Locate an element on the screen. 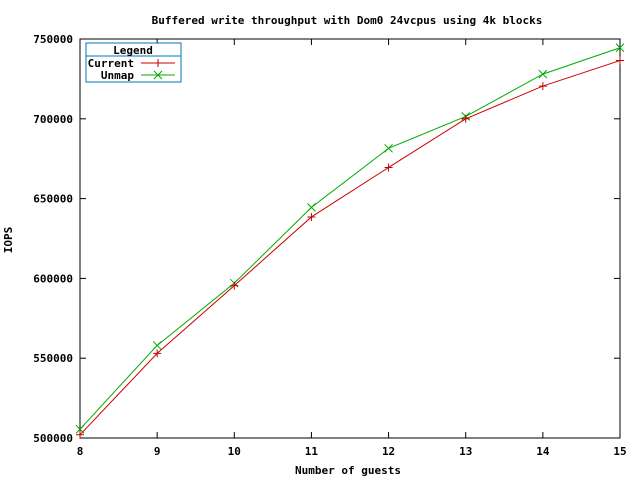 This screenshot has width=640, height=480. legend-title: Legend is located at coordinates (133, 50).